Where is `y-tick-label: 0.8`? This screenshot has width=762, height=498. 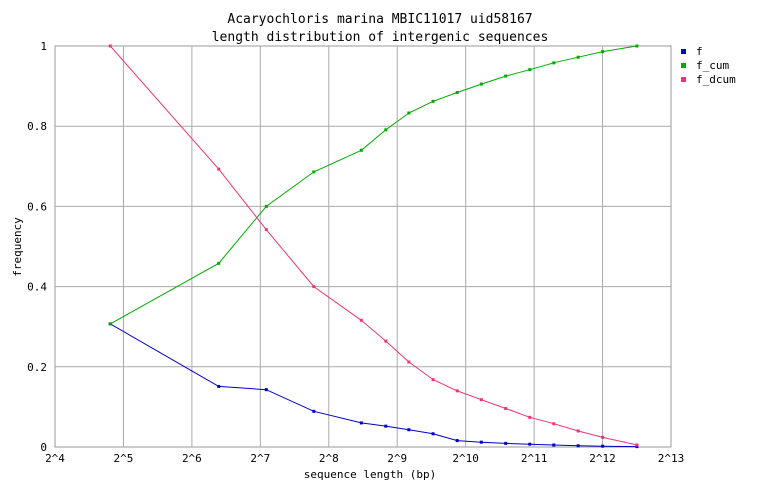
y-tick-label: 0.8 is located at coordinates (37, 126).